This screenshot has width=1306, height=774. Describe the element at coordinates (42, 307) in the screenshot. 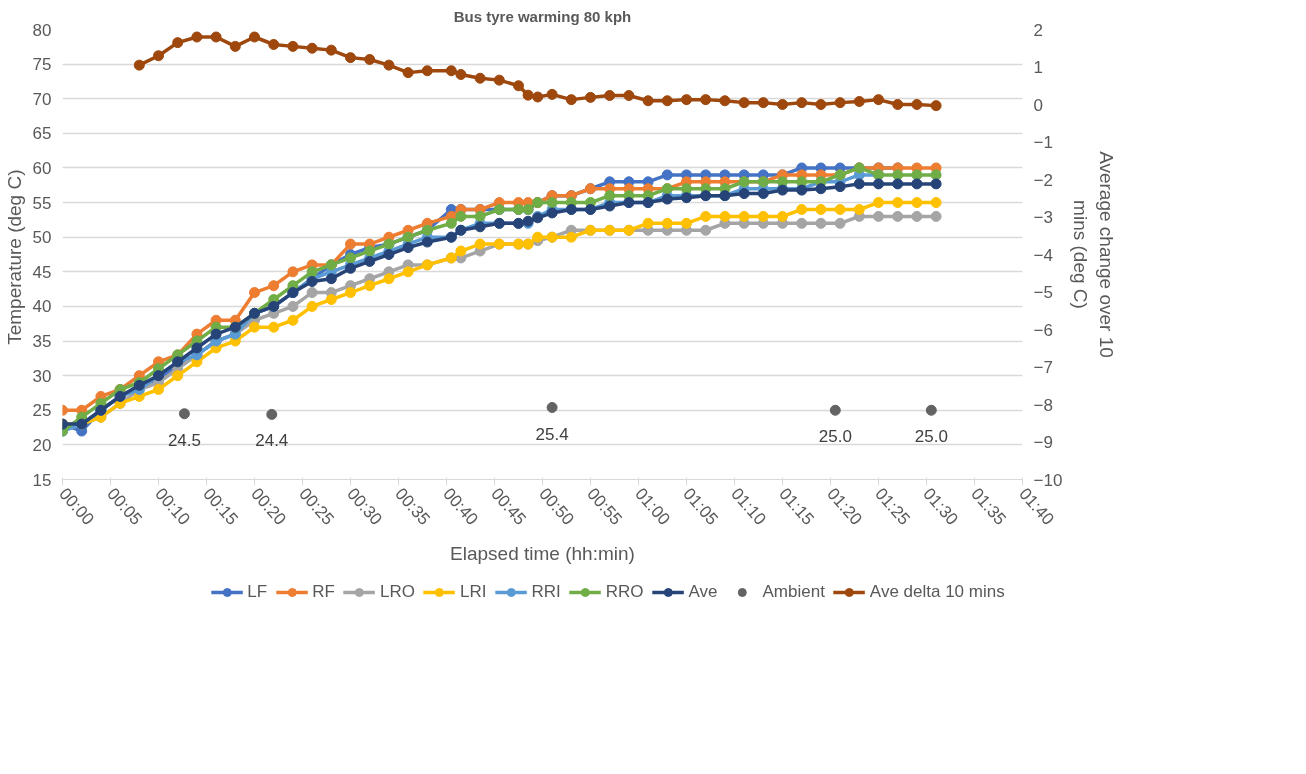

I see `y-tick-label: 40` at that location.